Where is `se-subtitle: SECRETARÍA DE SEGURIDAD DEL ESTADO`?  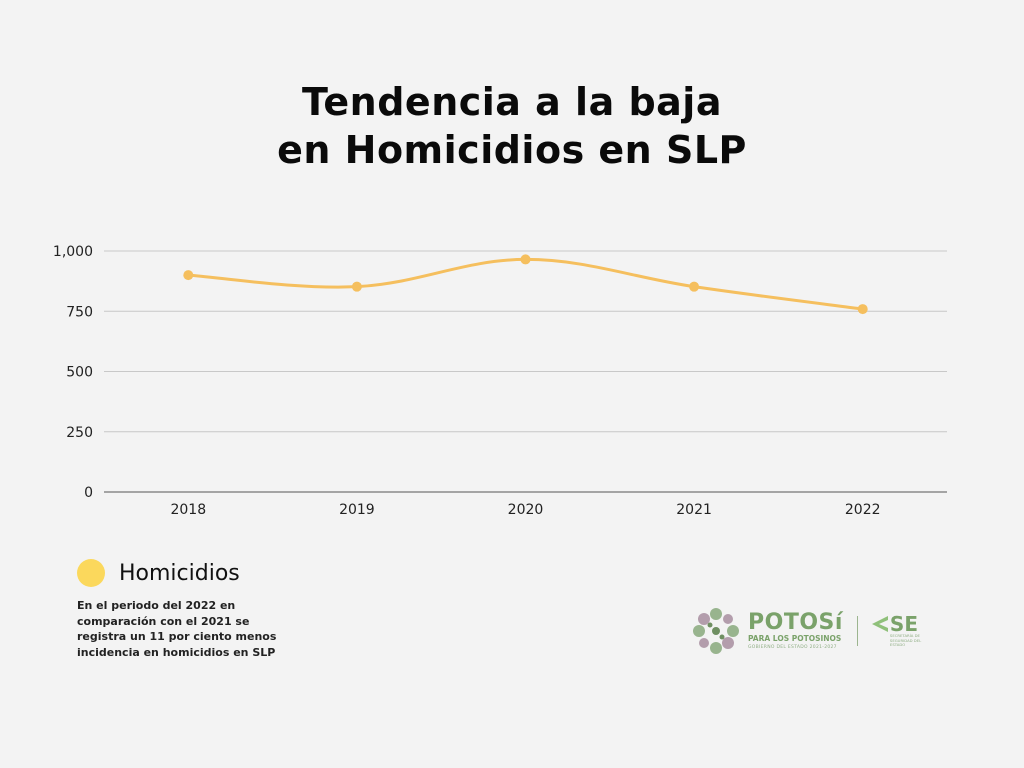
se-subtitle: SECRETARÍA DE SEGURIDAD DEL ESTADO is located at coordinates (905, 640).